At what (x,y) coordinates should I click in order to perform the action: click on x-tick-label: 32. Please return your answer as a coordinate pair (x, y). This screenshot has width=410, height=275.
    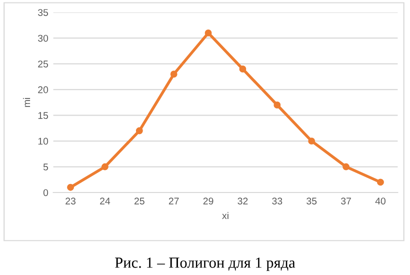
    Looking at the image, I should click on (243, 201).